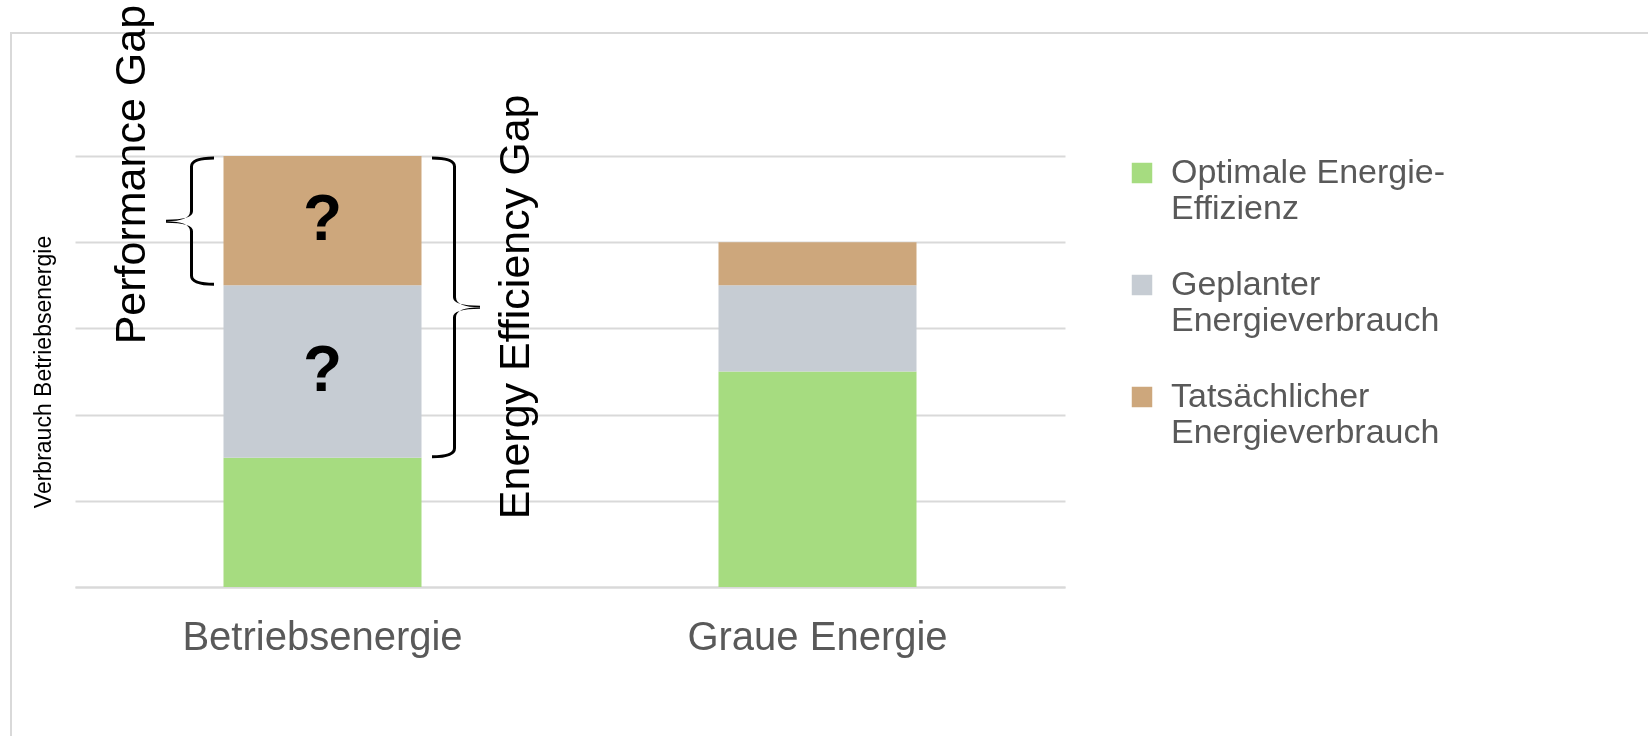 The height and width of the screenshot is (736, 1648). Describe the element at coordinates (322, 635) in the screenshot. I see `x-tick-label: Betriebsenergie` at that location.